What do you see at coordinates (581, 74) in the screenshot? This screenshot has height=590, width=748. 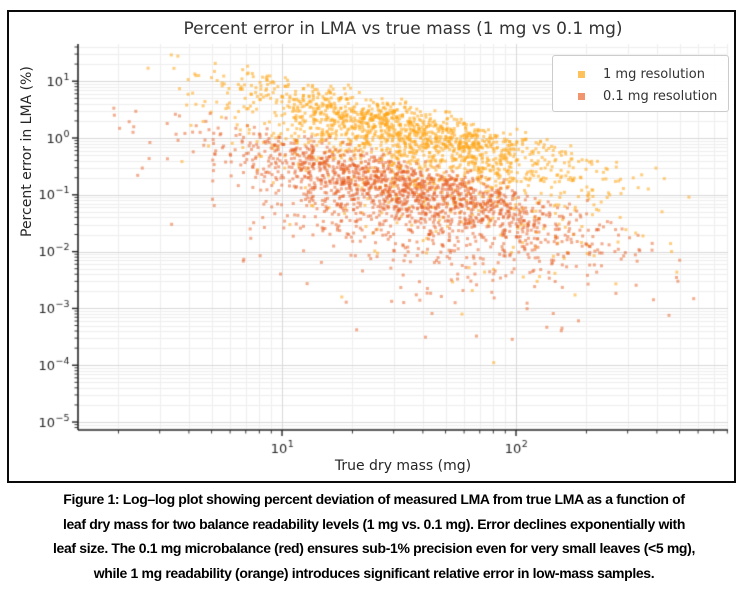 I see `legend-marker-1mg-icon` at bounding box center [581, 74].